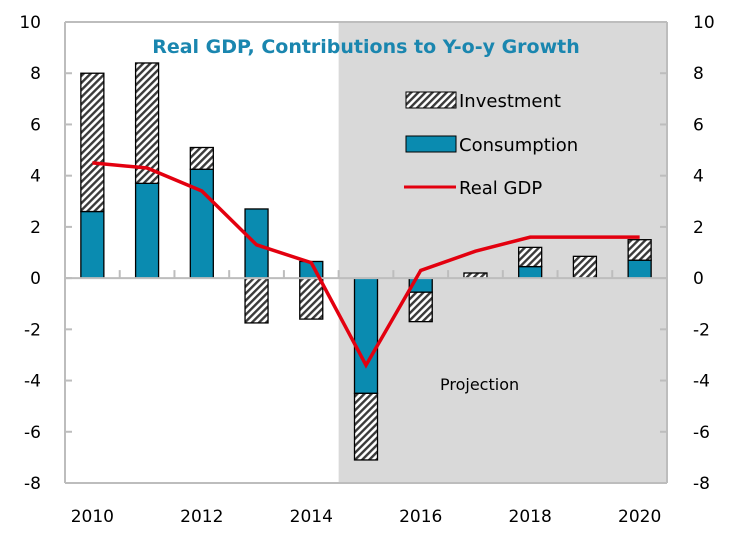 The image size is (733, 541). What do you see at coordinates (30, 23) in the screenshot?
I see `y-tick-label-left: 10` at bounding box center [30, 23].